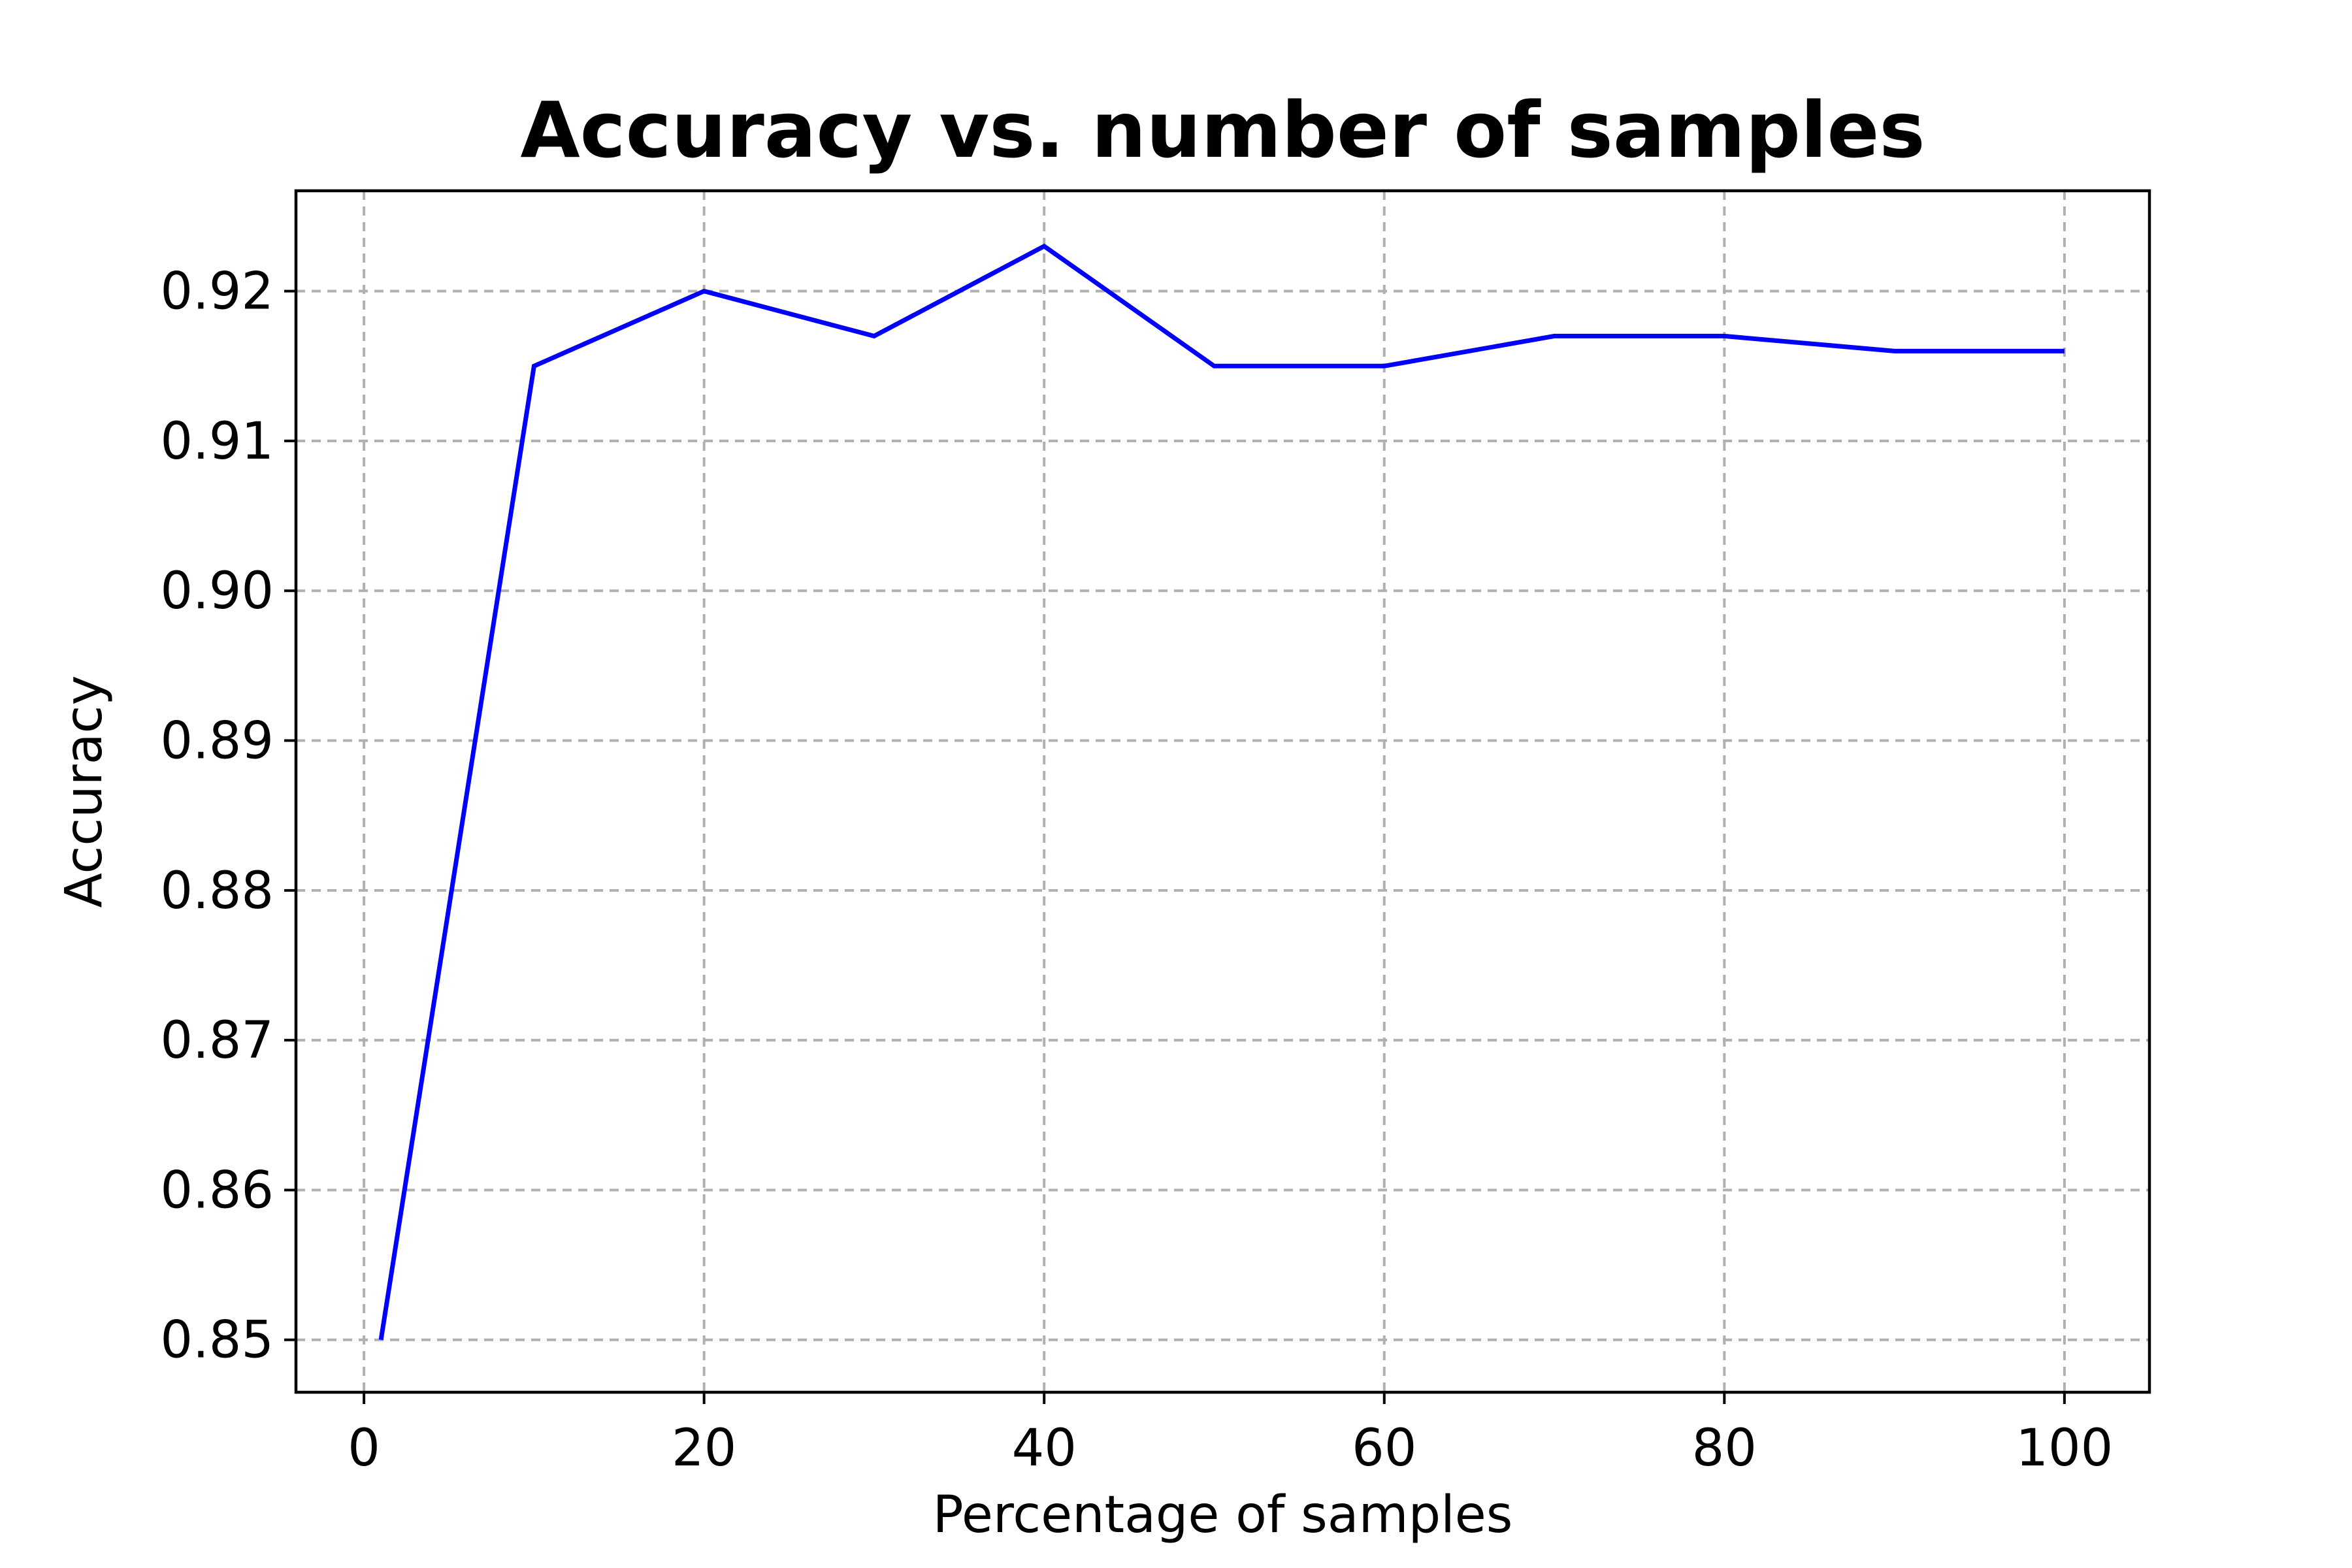 This screenshot has width=2352, height=1568. What do you see at coordinates (1044, 1448) in the screenshot?
I see `x-tick-label: 40` at bounding box center [1044, 1448].